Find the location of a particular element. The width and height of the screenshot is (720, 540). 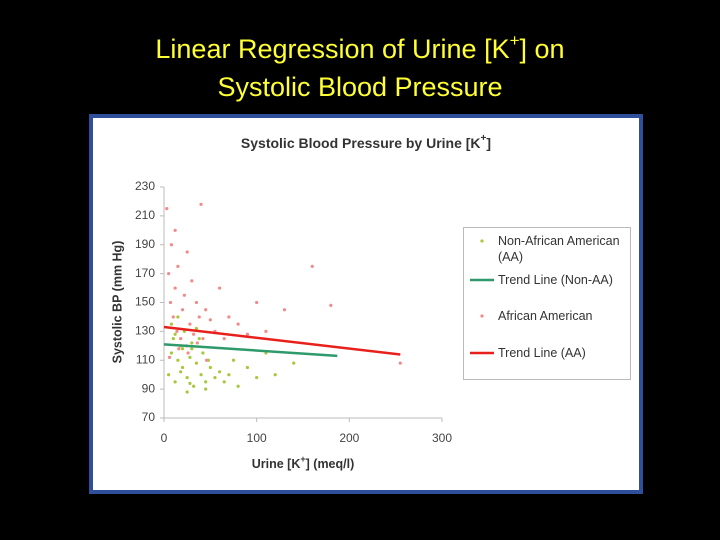

legend-label: African American is located at coordinates (545, 316).